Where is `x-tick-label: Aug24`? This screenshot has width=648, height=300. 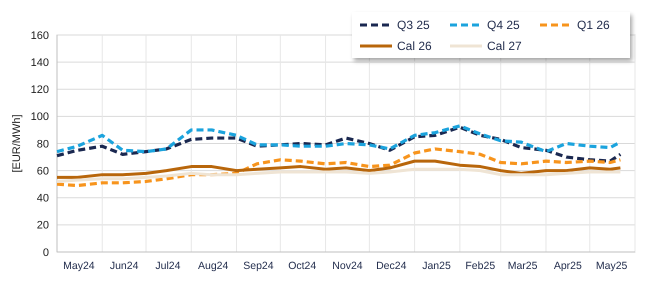
x-tick-label: Aug24 is located at coordinates (213, 266).